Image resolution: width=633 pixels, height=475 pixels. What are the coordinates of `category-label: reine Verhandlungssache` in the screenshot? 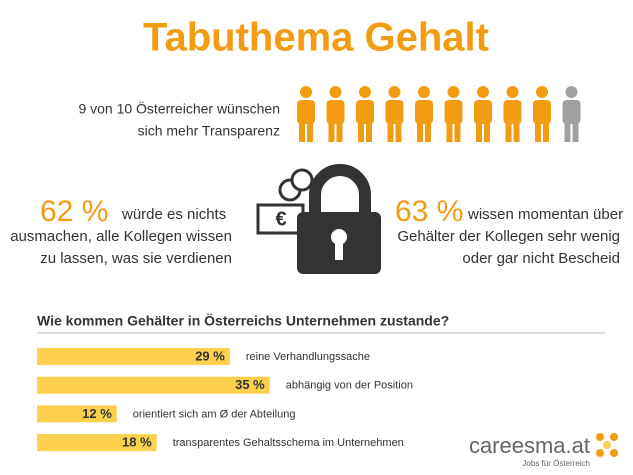 It's located at (308, 357).